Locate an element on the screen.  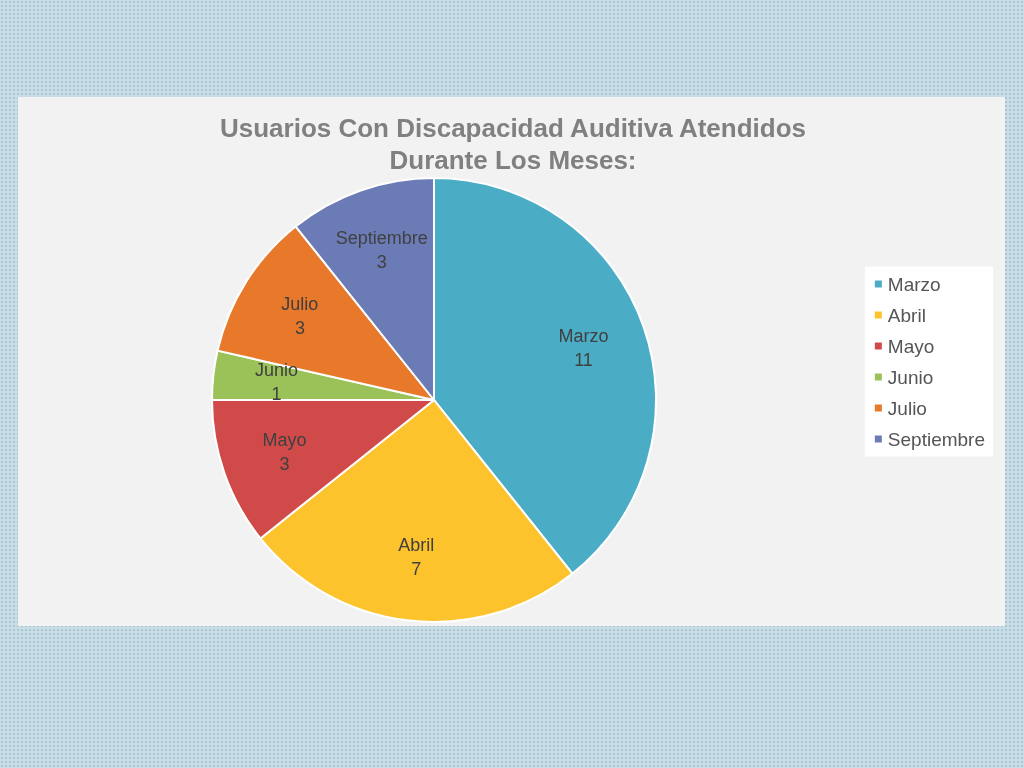
slice-label: Mayo is located at coordinates (284, 440).